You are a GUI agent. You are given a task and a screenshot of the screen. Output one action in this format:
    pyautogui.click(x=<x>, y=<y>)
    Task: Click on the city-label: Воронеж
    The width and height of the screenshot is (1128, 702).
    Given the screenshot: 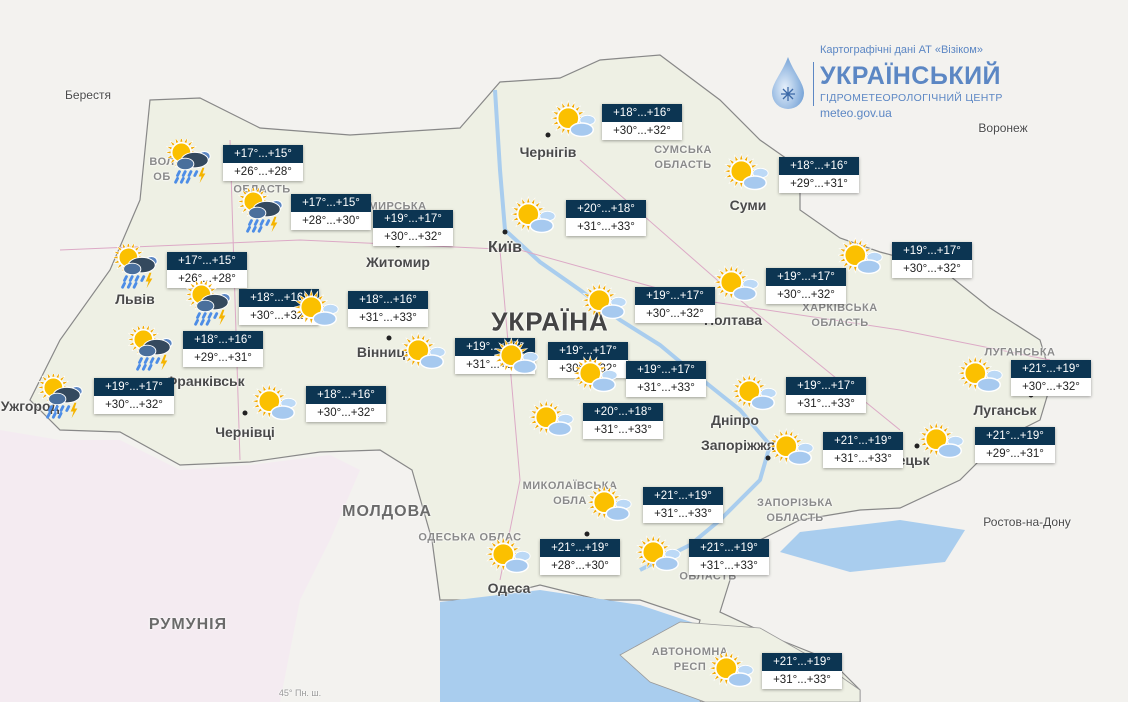 What is the action you would take?
    pyautogui.click(x=1003, y=128)
    